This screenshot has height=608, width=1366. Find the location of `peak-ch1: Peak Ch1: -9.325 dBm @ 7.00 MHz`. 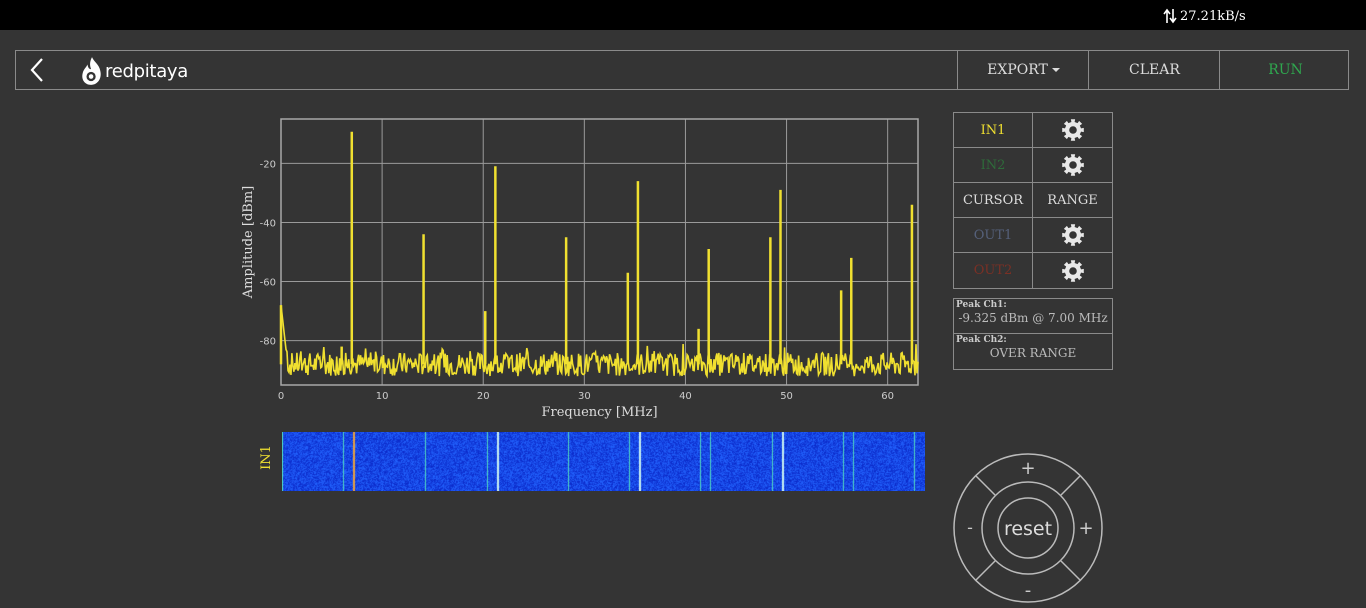

peak-ch1: Peak Ch1: -9.325 dBm @ 7.00 MHz is located at coordinates (1033, 316).